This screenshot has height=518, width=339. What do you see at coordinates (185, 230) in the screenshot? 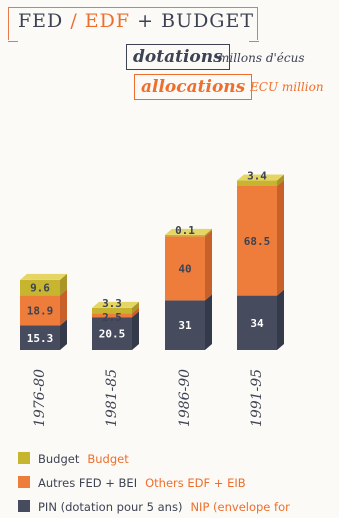
I see `data-label: 0.1` at bounding box center [185, 230].